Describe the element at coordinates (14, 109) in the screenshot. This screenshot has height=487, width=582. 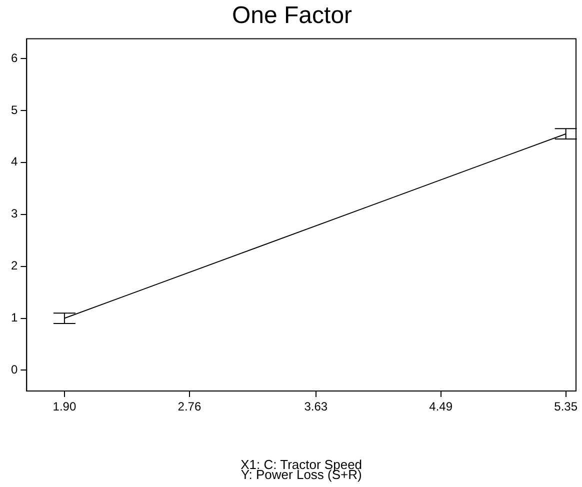
I see `y-tick-label: 5` at that location.